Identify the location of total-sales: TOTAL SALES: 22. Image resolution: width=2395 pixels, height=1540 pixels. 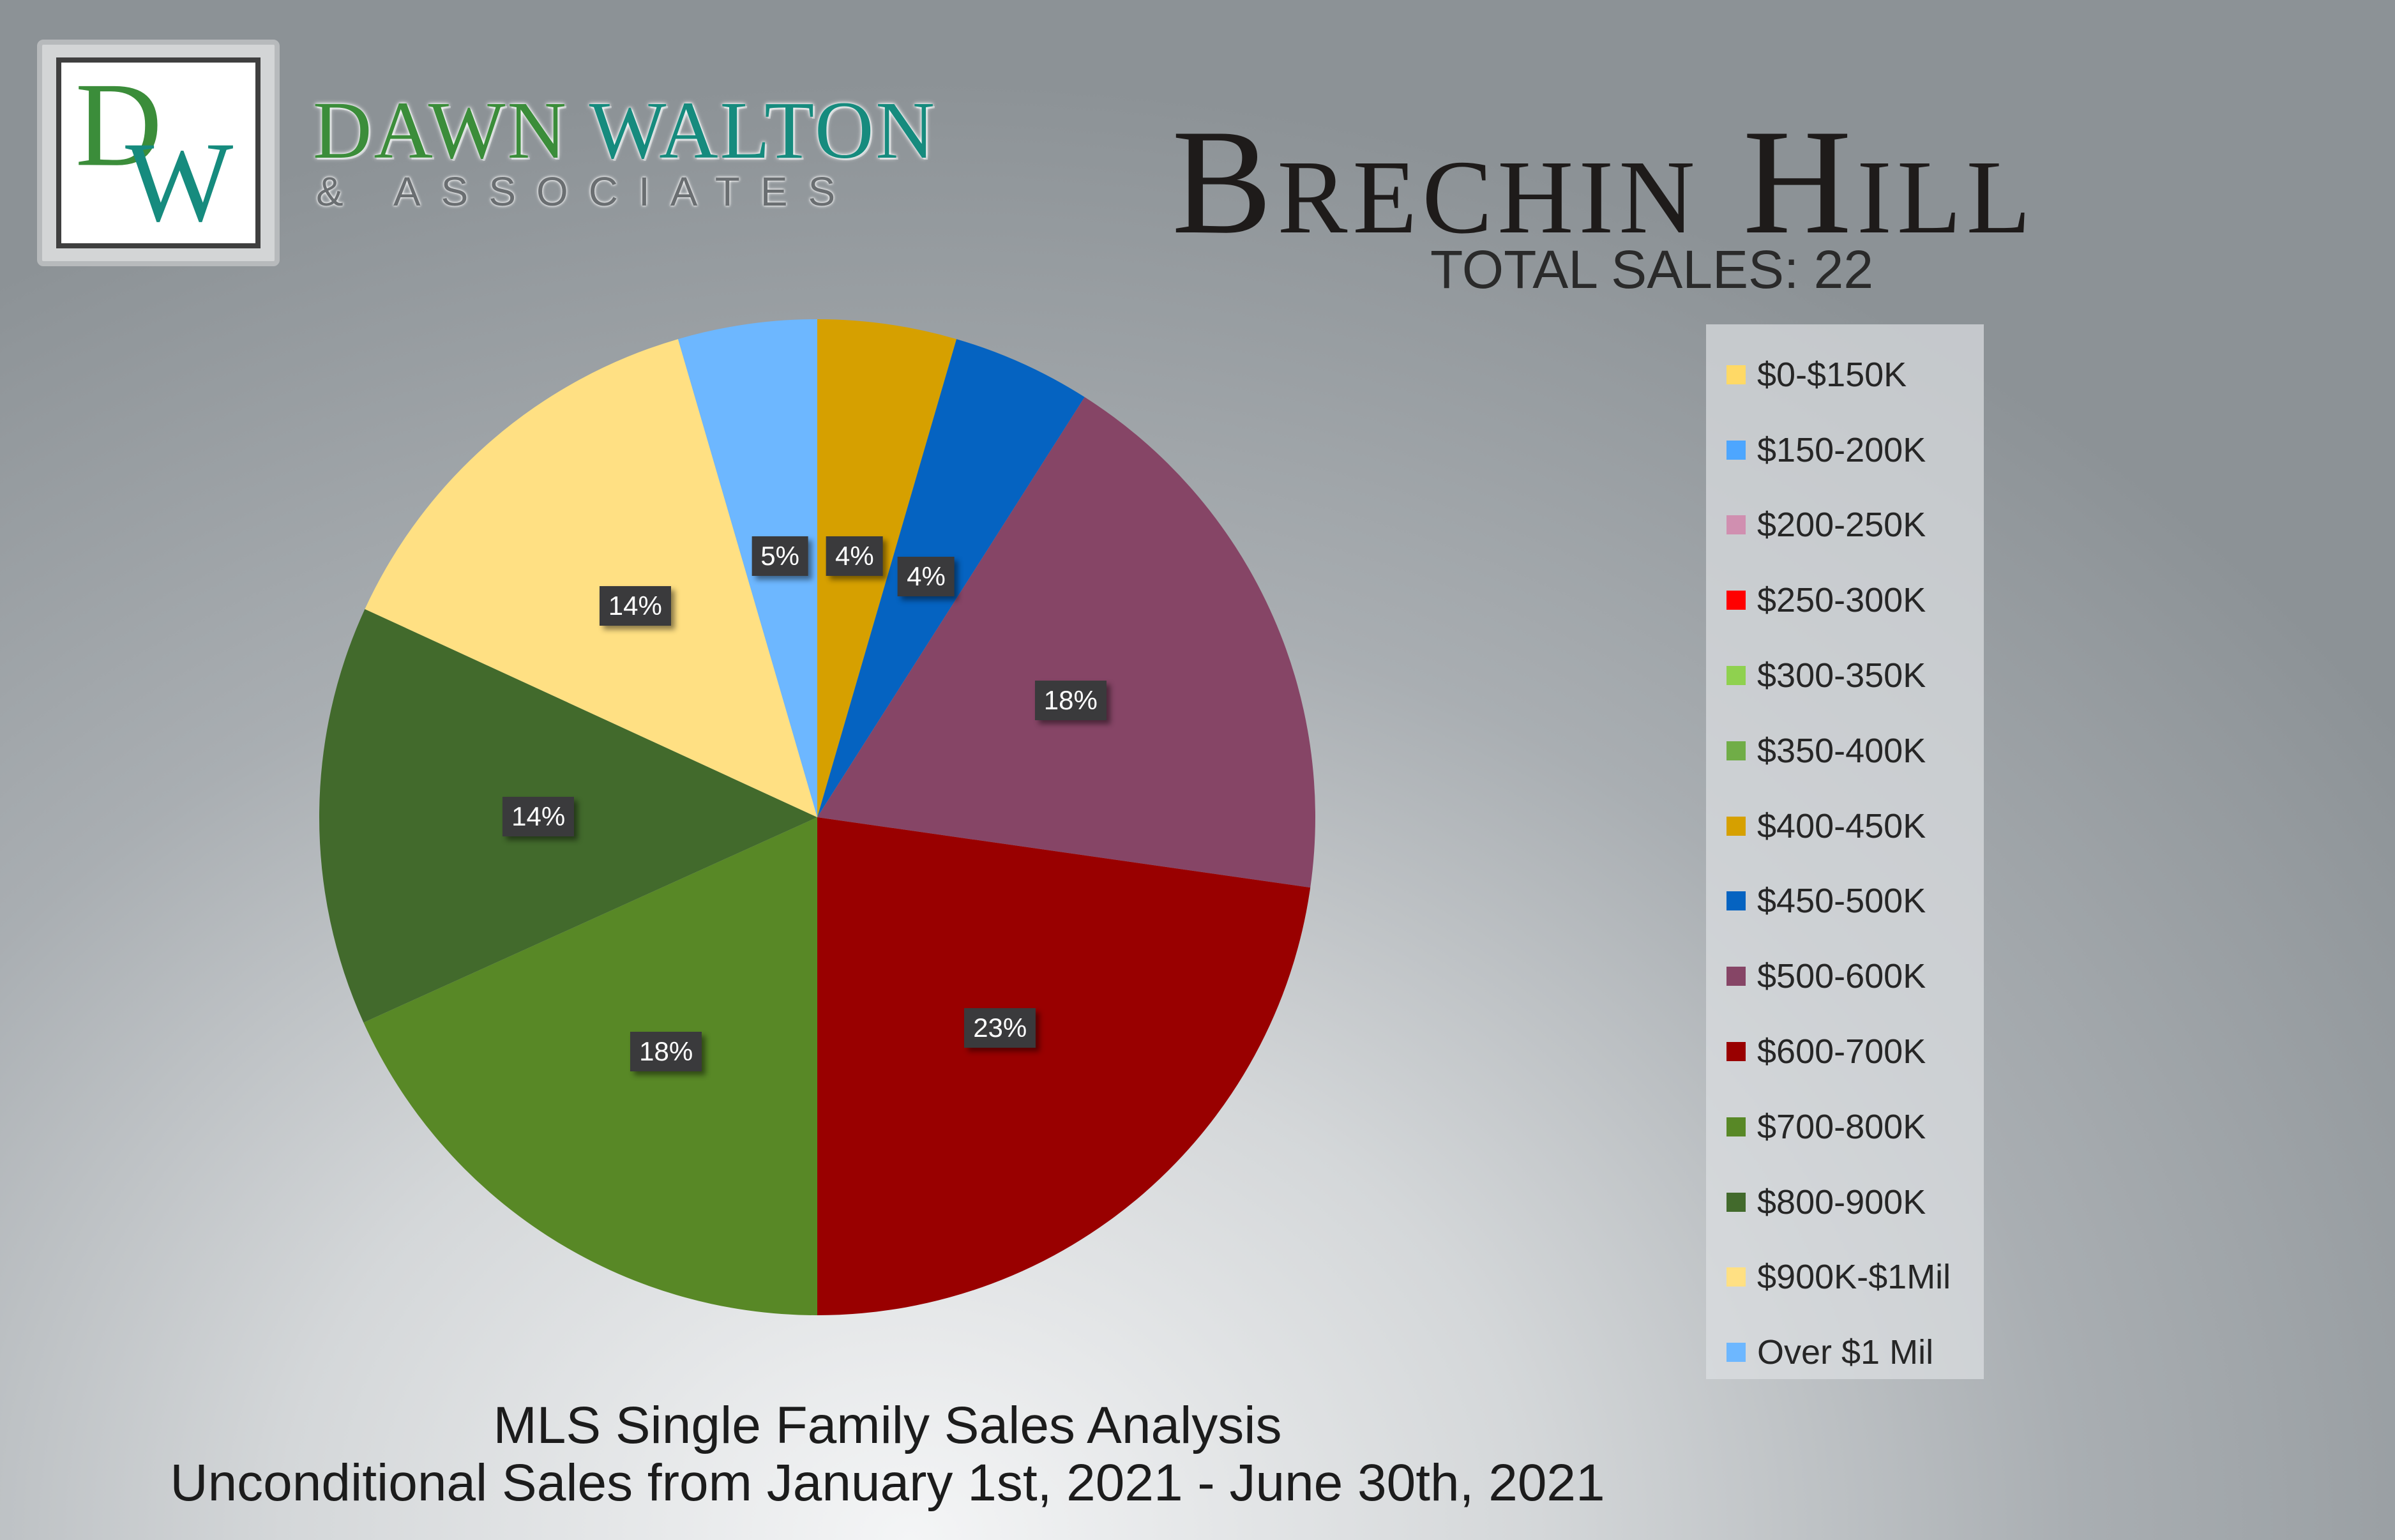
(1652, 269).